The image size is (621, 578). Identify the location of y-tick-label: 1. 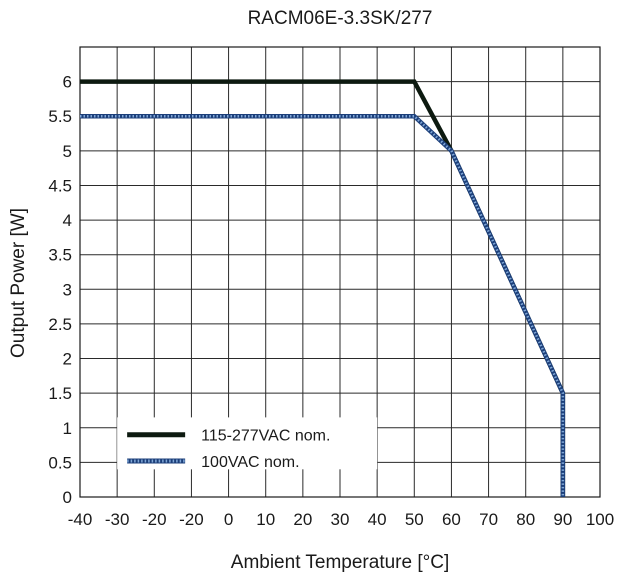
(67, 428).